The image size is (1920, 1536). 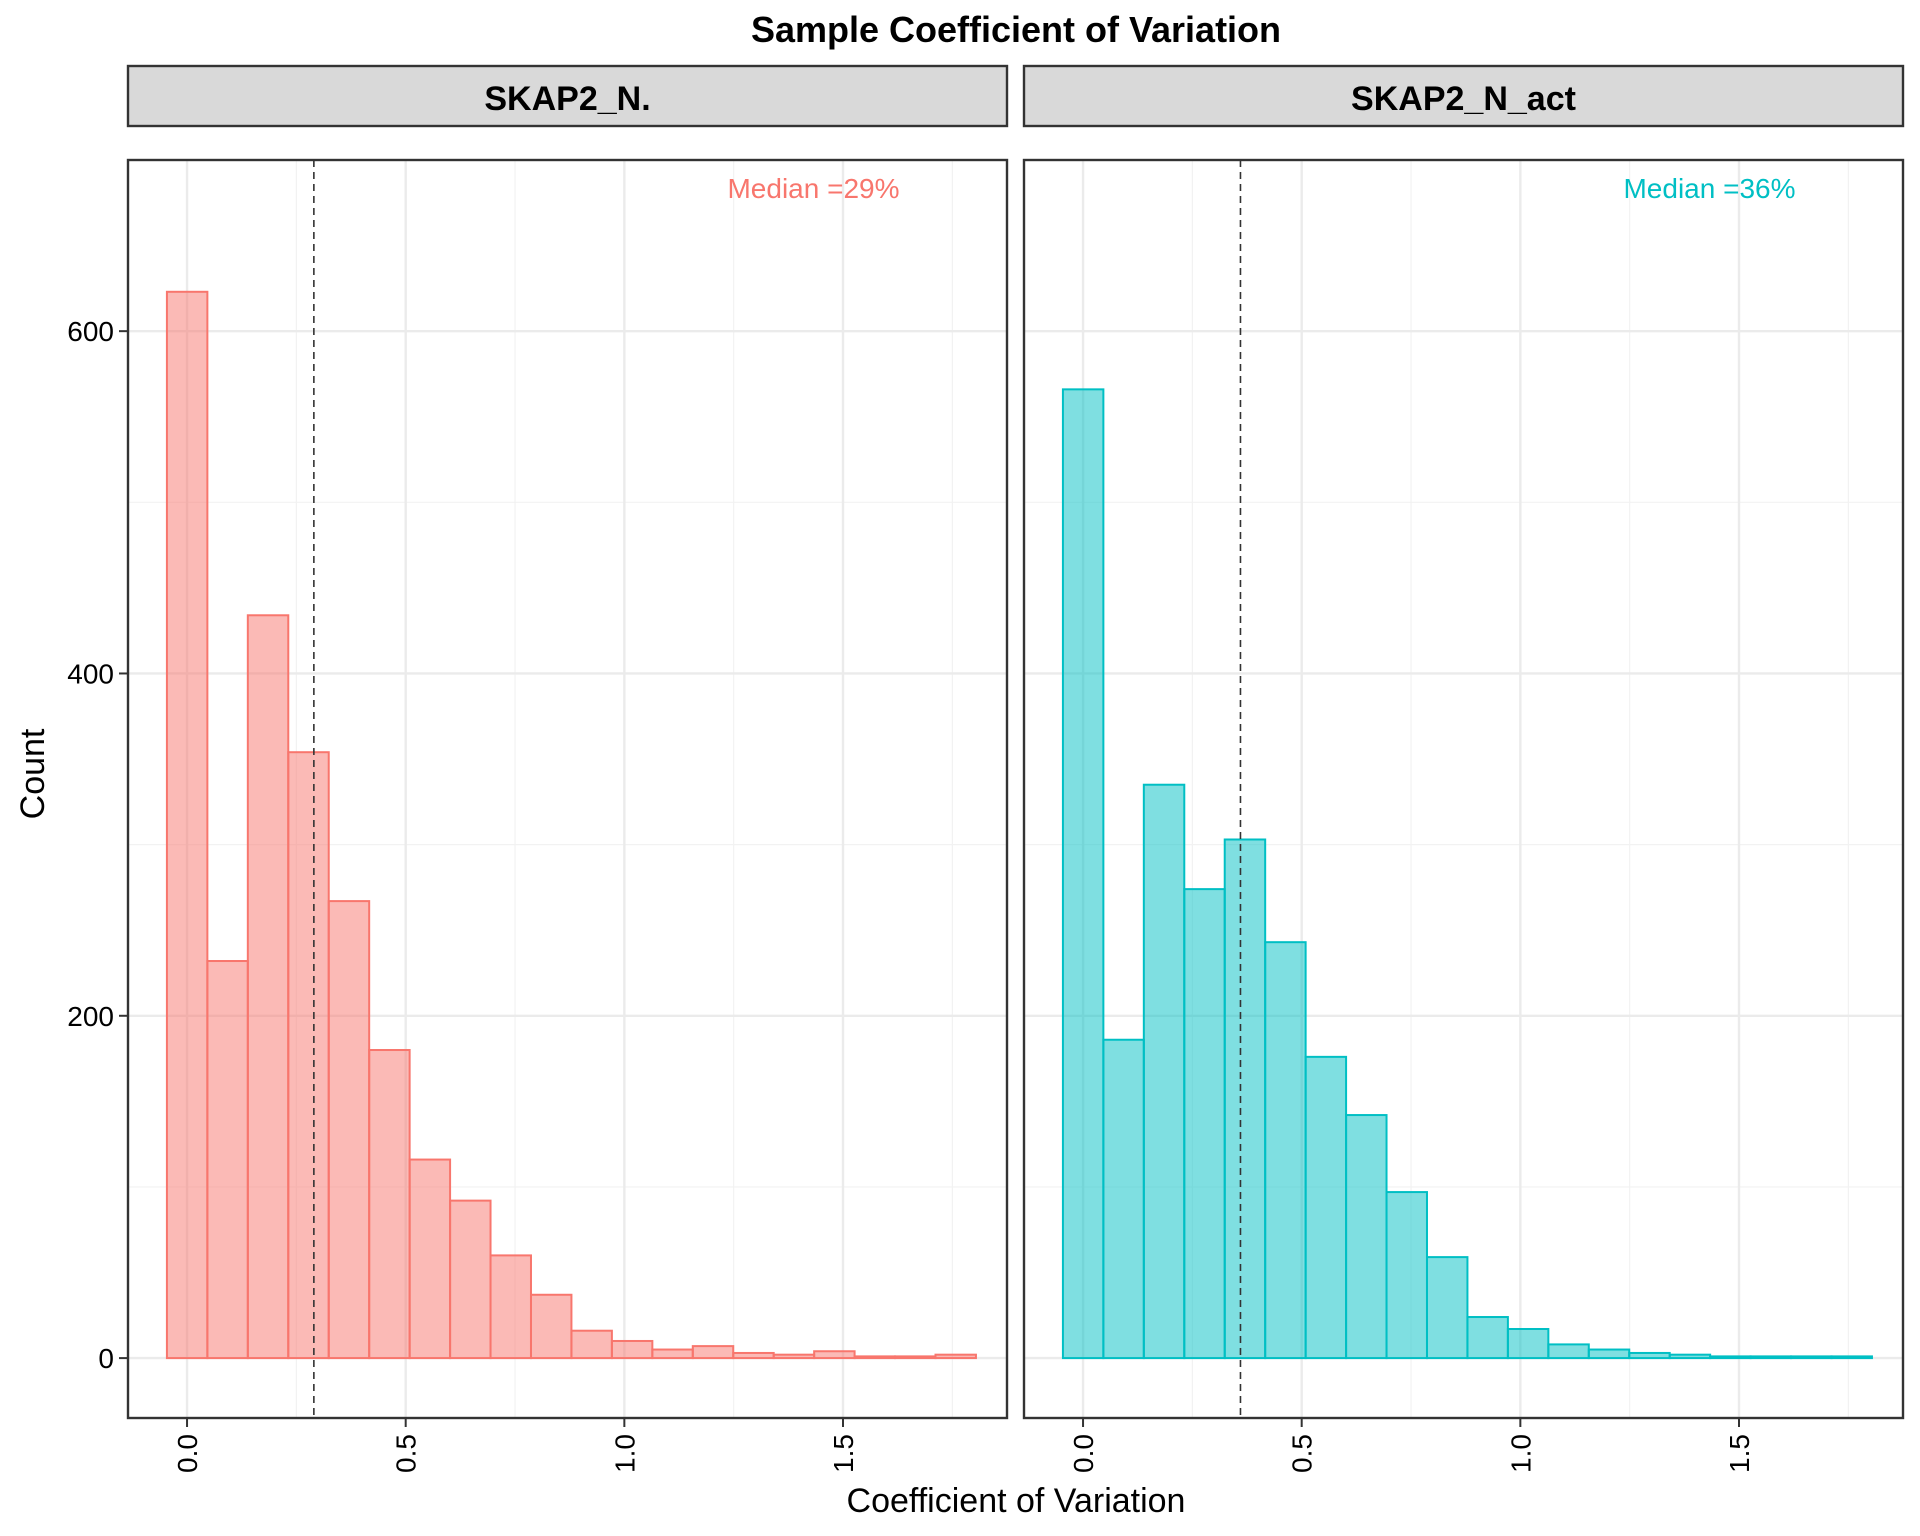 I want to click on y-axis: 0 200 400 600, so click(x=97, y=845).